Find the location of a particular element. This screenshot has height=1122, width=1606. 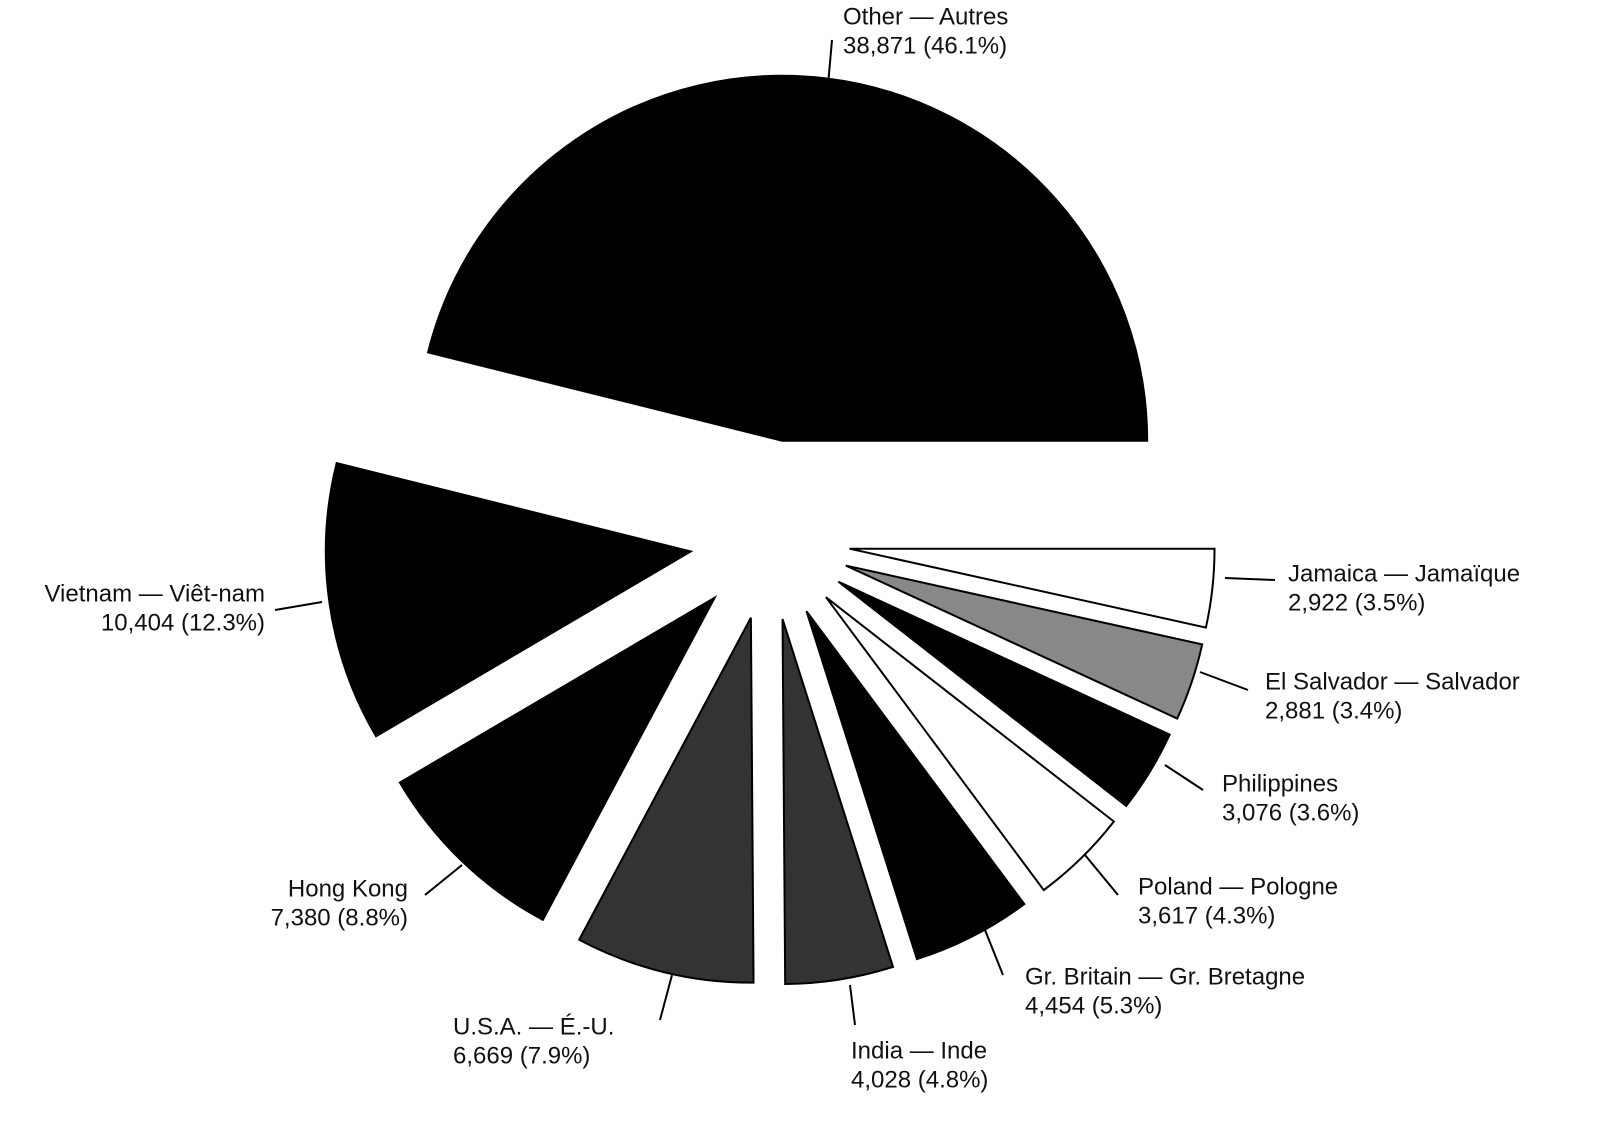

slice-label: Hong Kong is located at coordinates (348, 888).